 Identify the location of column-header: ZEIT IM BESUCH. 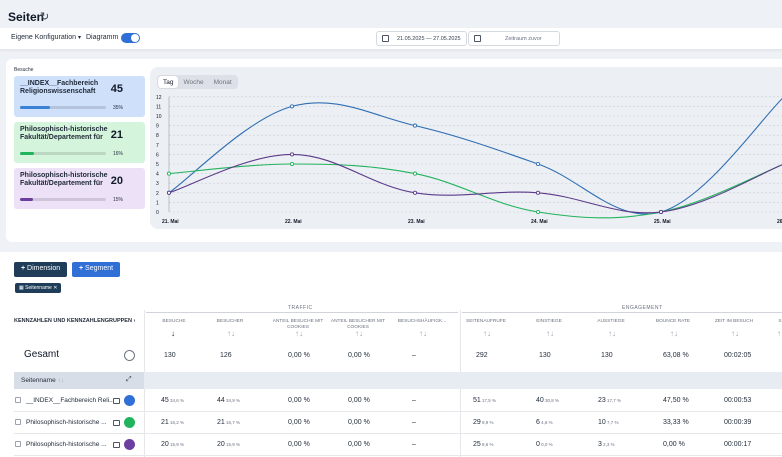
(734, 321).